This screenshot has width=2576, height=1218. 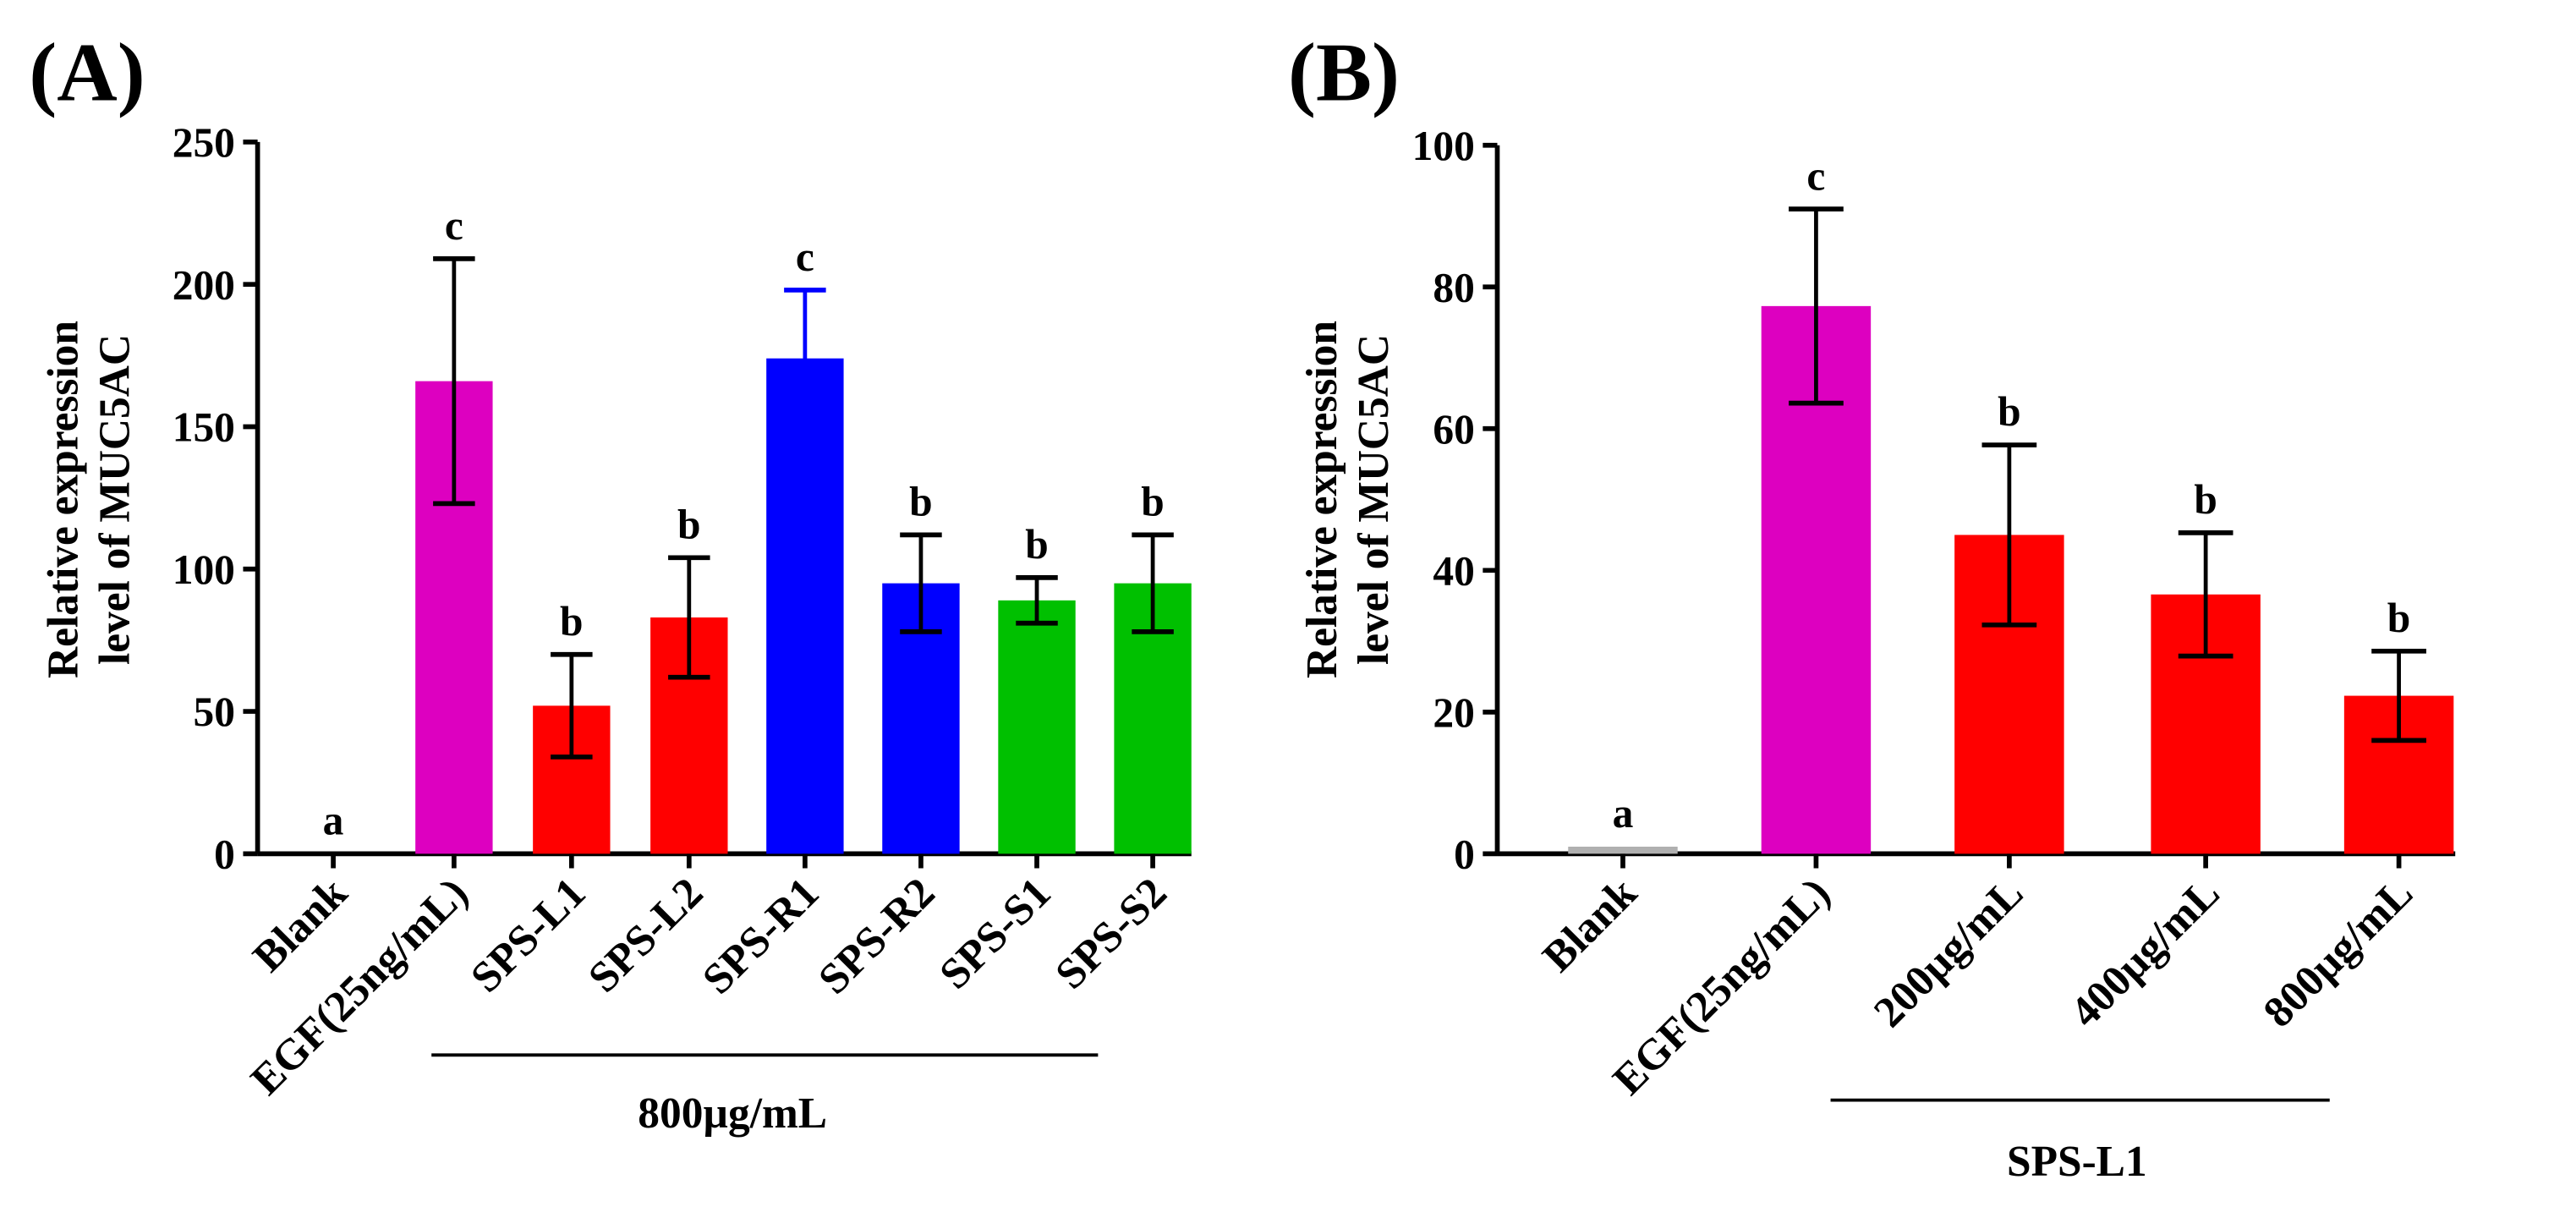 What do you see at coordinates (2145, 953) in the screenshot?
I see `x-tick-label: 400µg/mL` at bounding box center [2145, 953].